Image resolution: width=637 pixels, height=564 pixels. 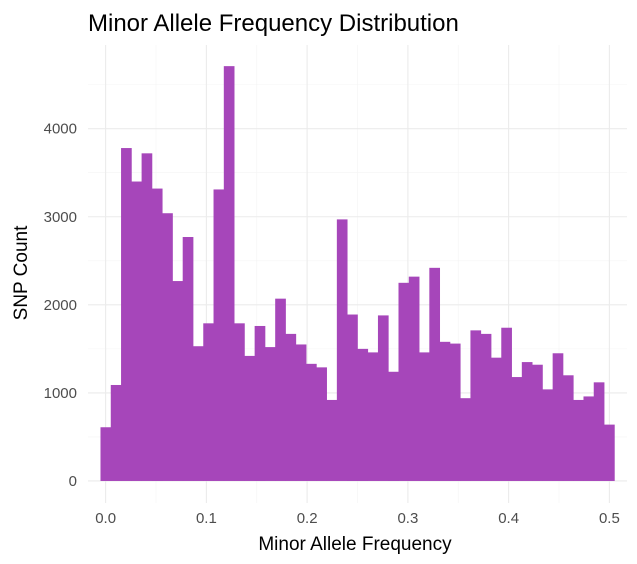 What do you see at coordinates (407, 518) in the screenshot?
I see `x-tick-label: 0.3` at bounding box center [407, 518].